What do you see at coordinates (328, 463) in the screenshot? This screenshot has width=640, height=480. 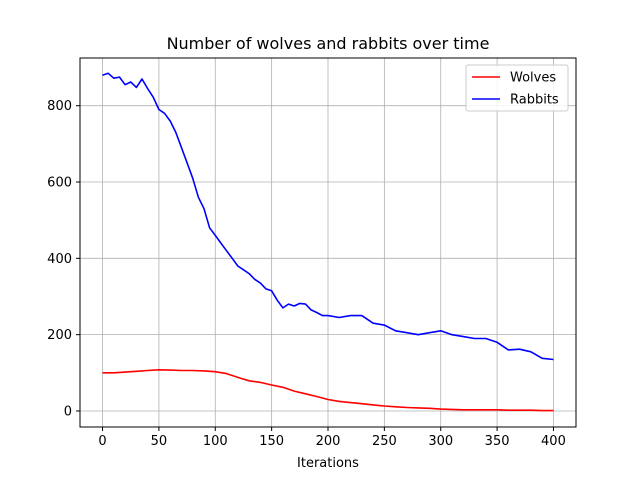 I see `x-axis-label: Iterations` at bounding box center [328, 463].